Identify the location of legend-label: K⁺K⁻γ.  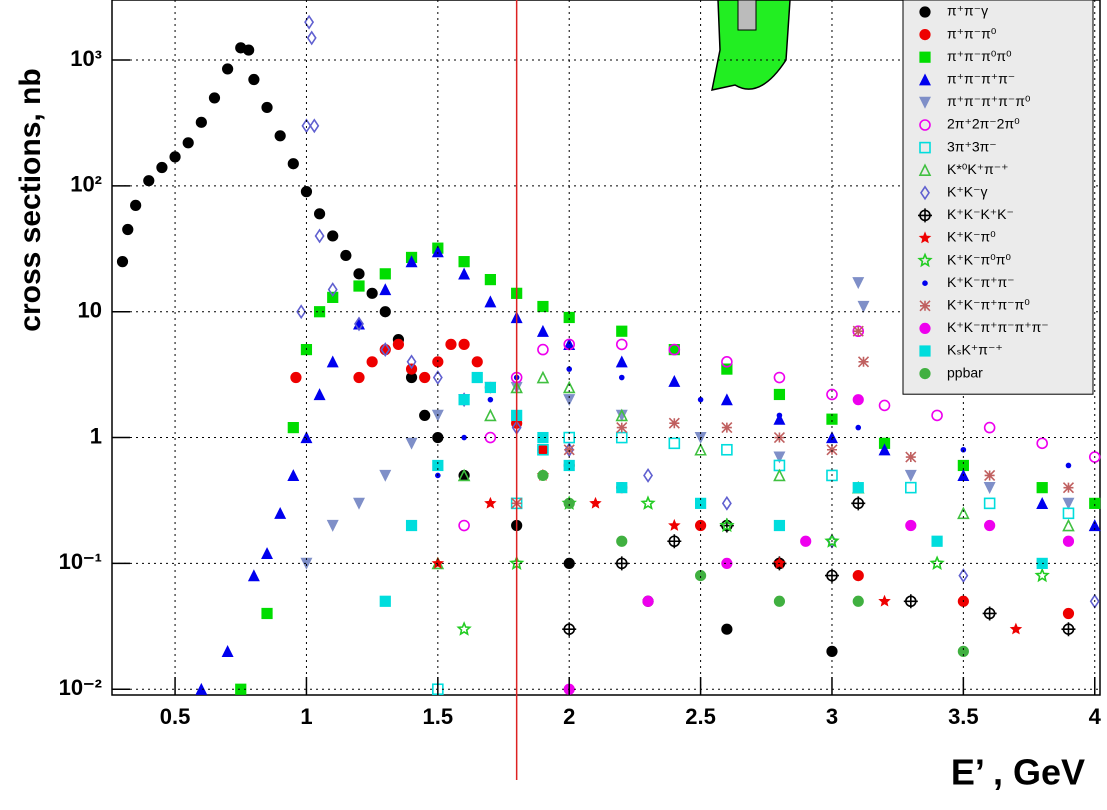
(967, 192).